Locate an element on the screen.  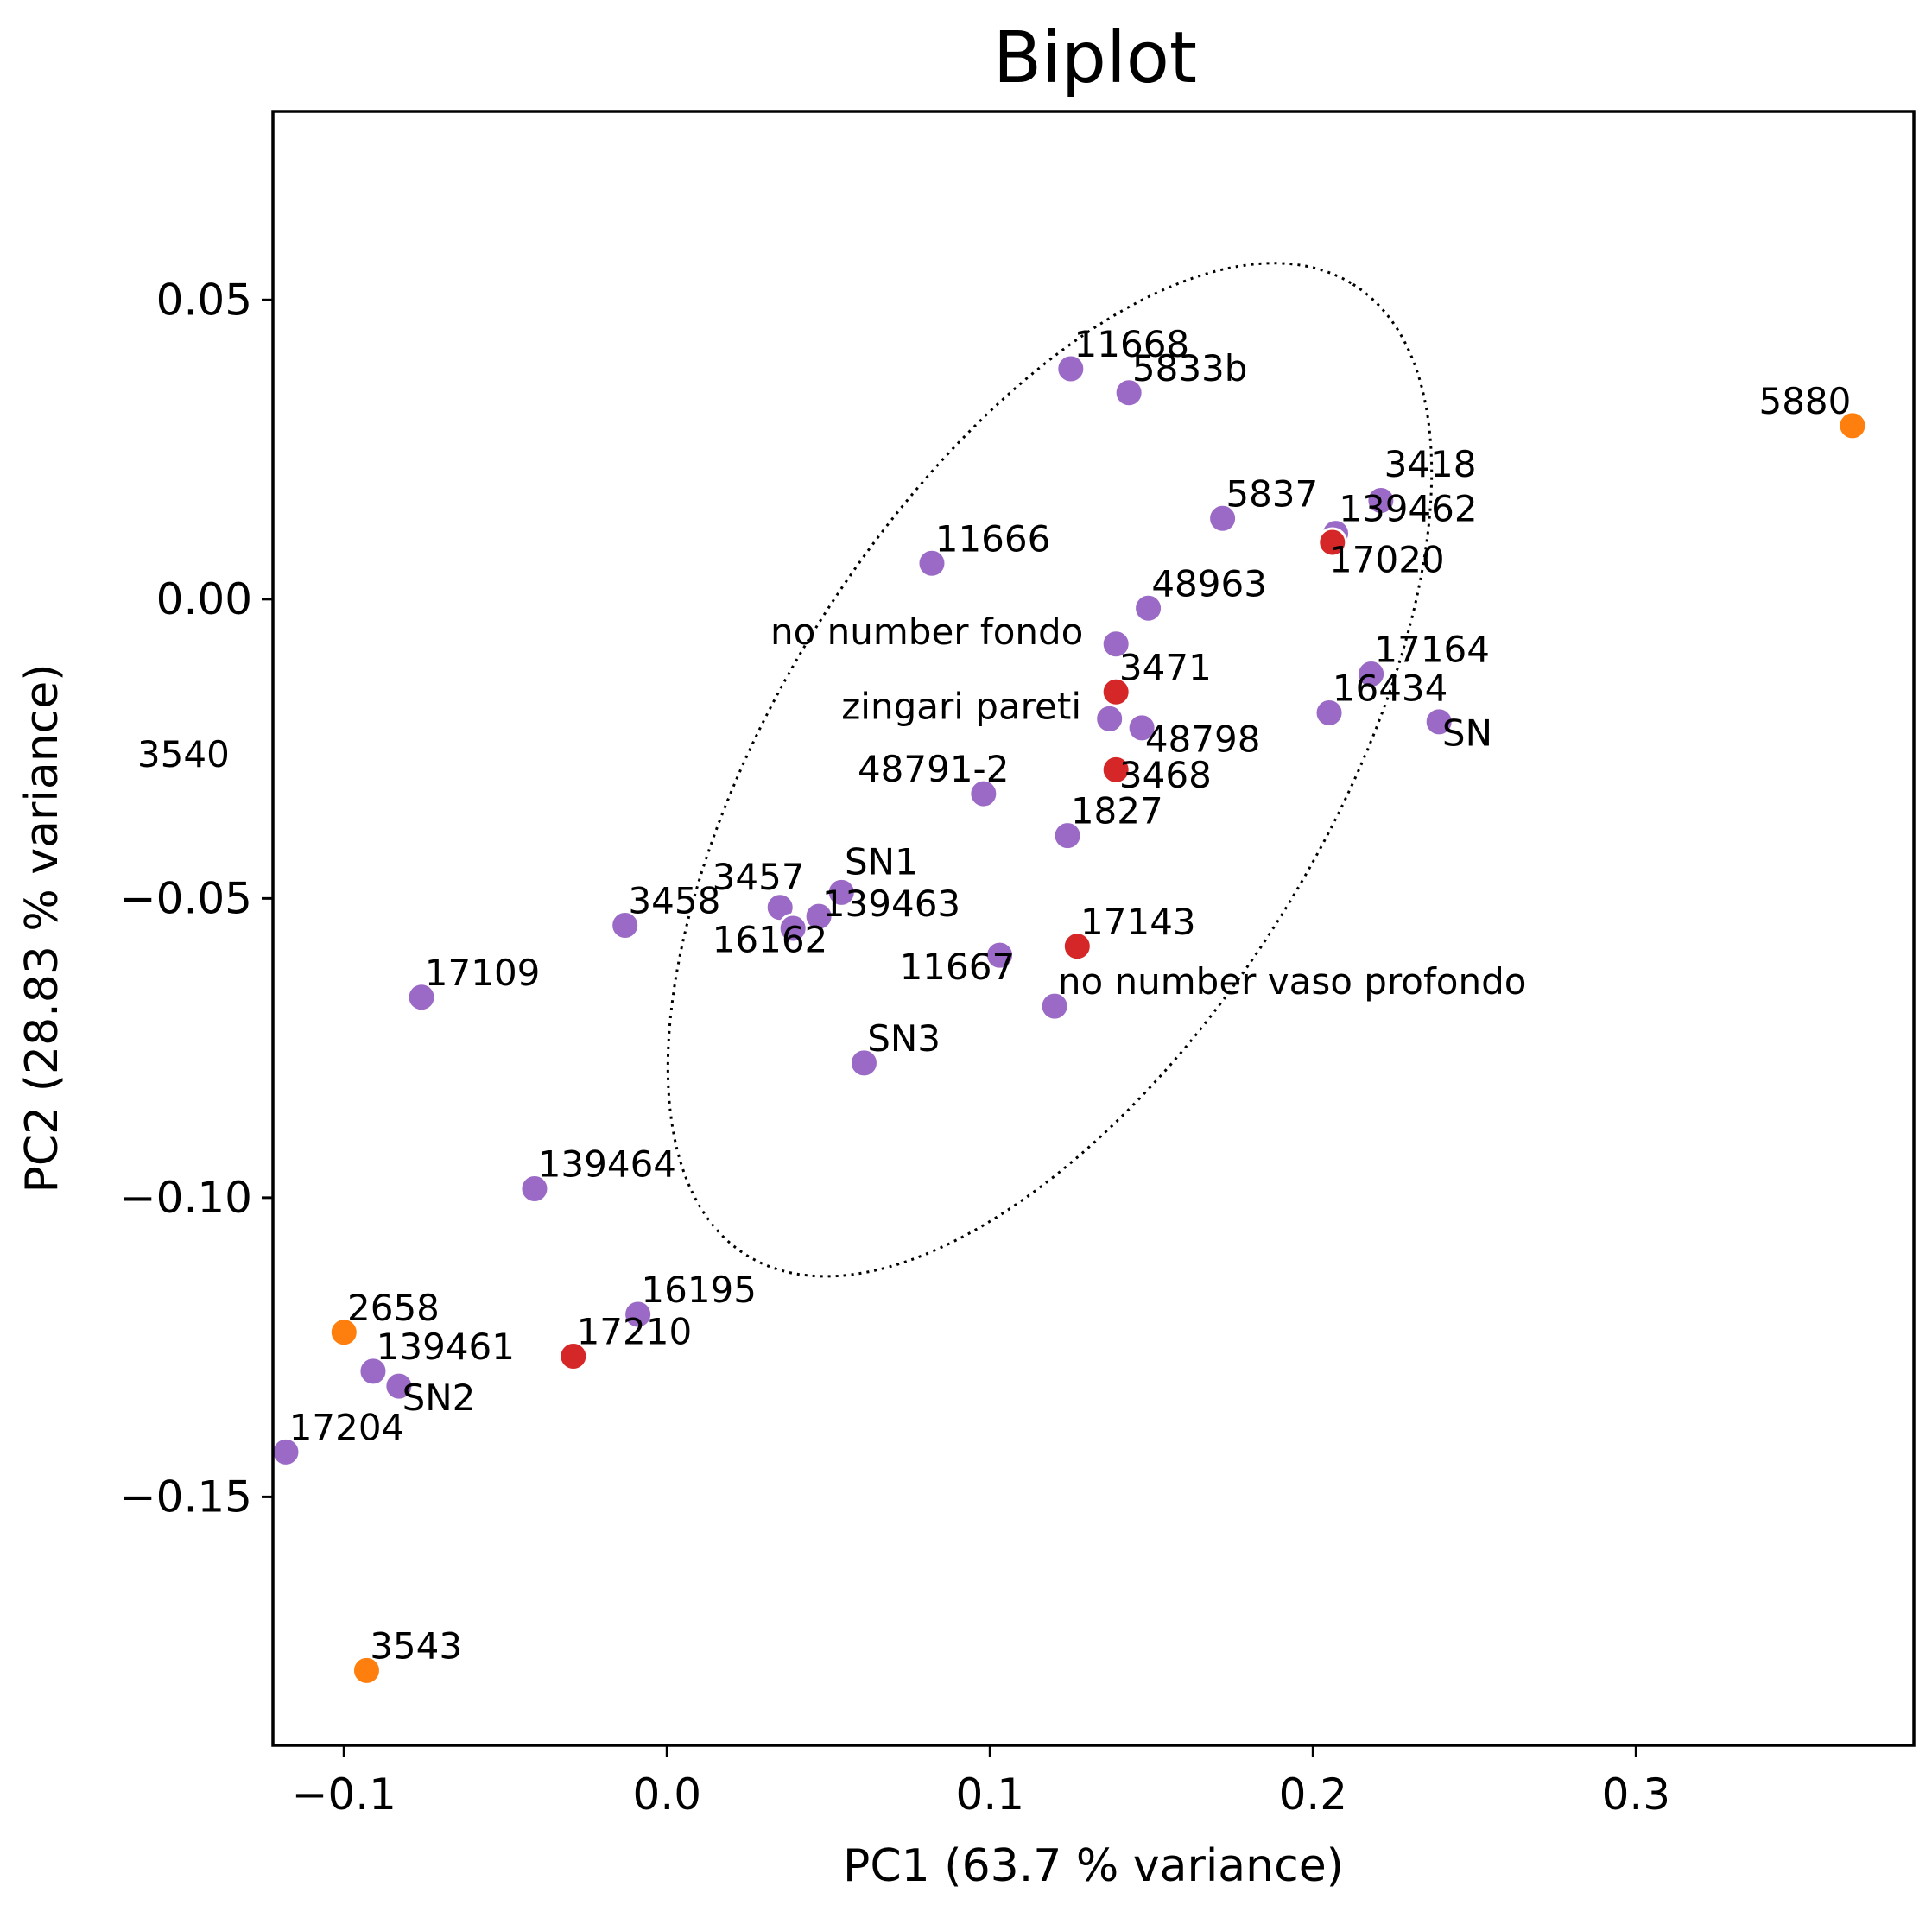
data-label: 11666 is located at coordinates (993, 538).